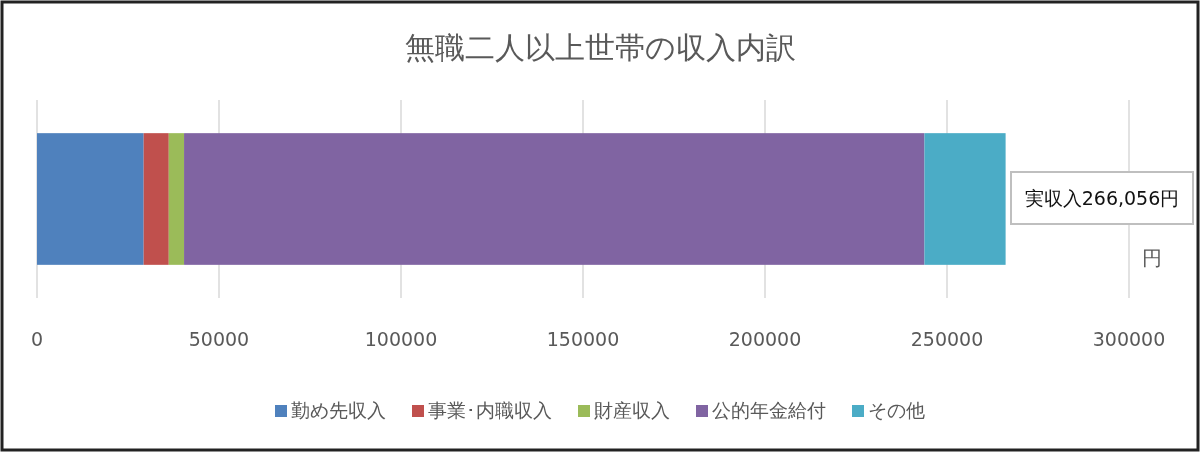 The image size is (1200, 452). Describe the element at coordinates (769, 410) in the screenshot. I see `legend-label: 公的年金給付` at that location.